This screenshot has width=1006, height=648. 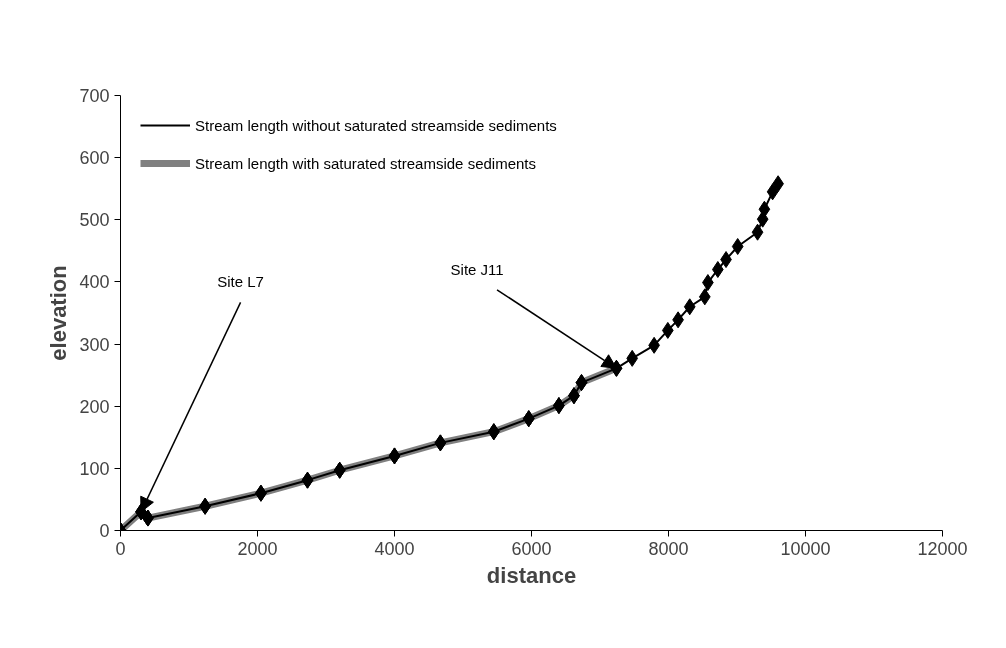 What do you see at coordinates (94, 220) in the screenshot?
I see `y-tick-label: 500` at bounding box center [94, 220].